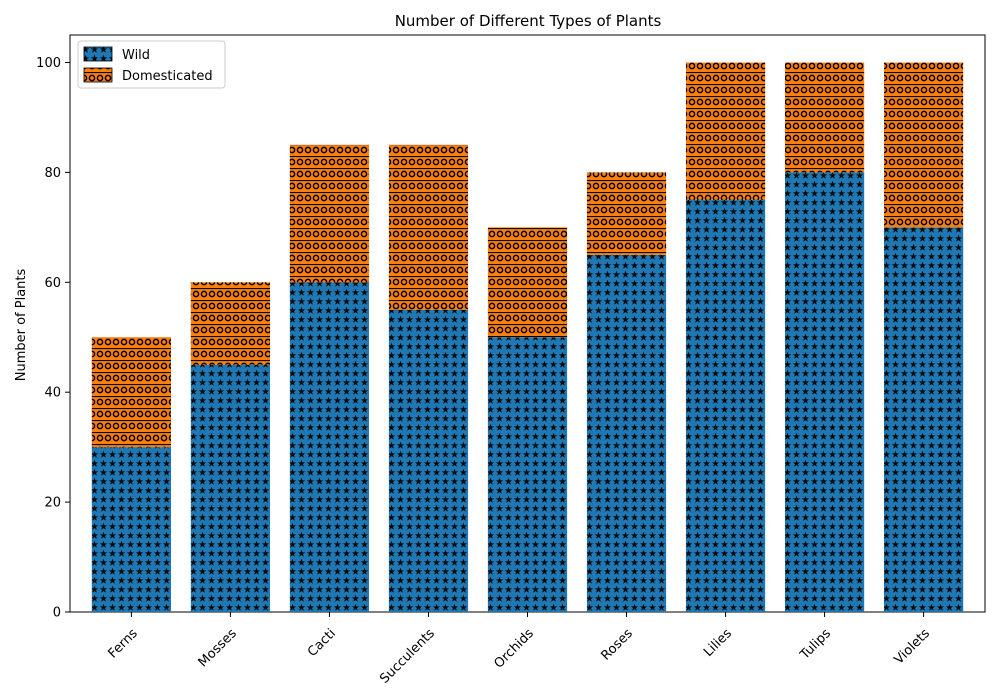 Image resolution: width=1000 pixels, height=700 pixels. I want to click on chart-title: Number of Different Types of Plants, so click(528, 21).